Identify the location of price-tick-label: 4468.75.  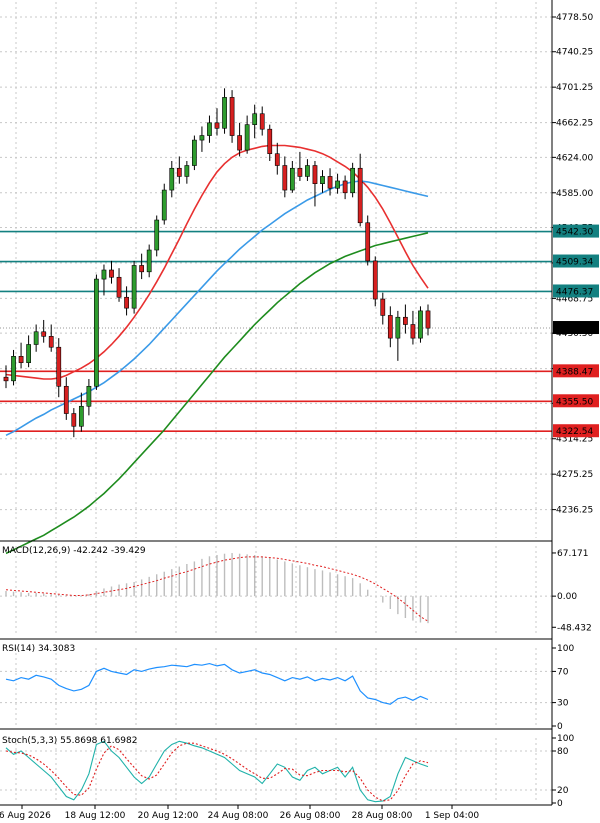
(574, 299).